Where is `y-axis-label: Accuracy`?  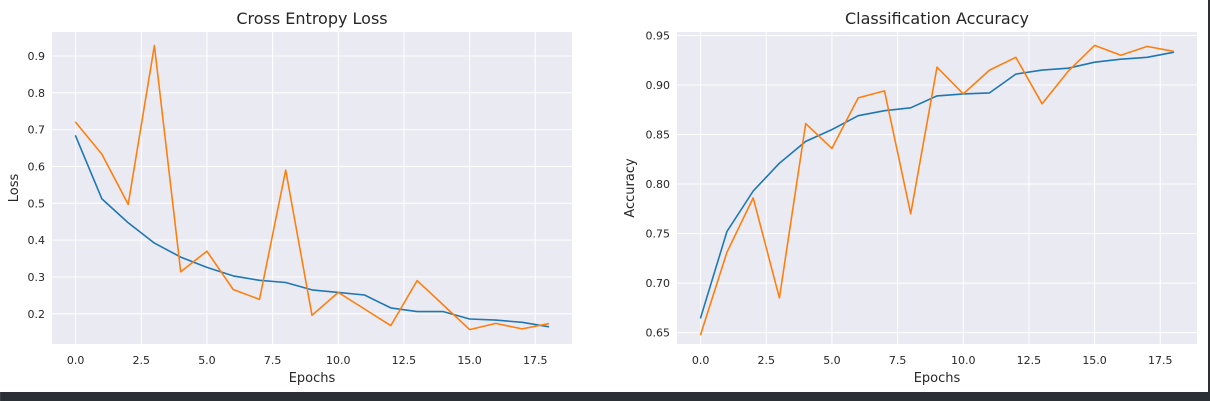
y-axis-label: Accuracy is located at coordinates (630, 188).